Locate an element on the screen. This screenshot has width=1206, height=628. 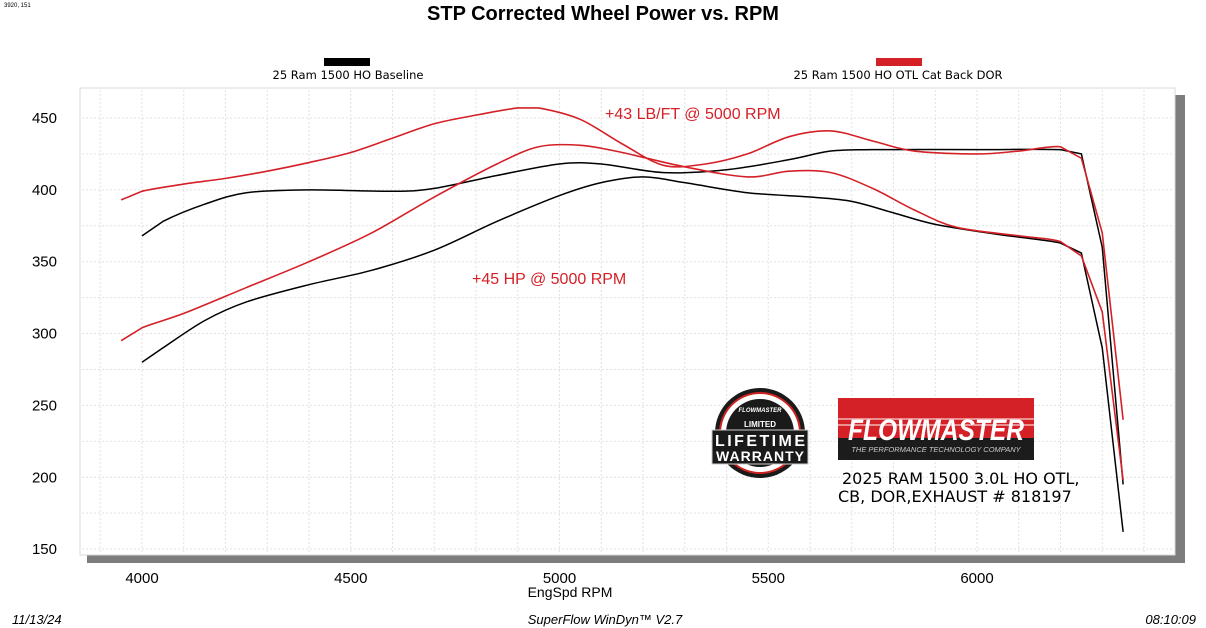
legend-swatch-catback is located at coordinates (899, 62).